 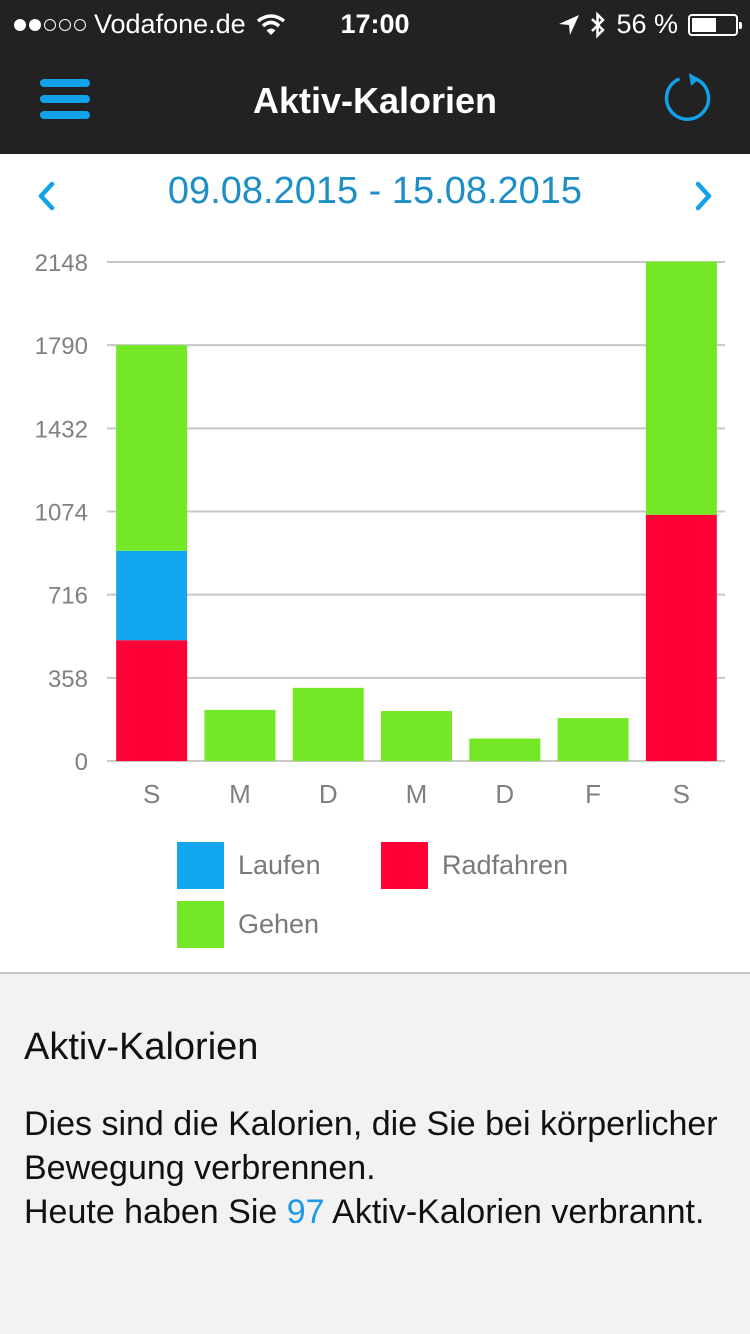 I want to click on y-tick-label: 358, so click(x=68, y=679).